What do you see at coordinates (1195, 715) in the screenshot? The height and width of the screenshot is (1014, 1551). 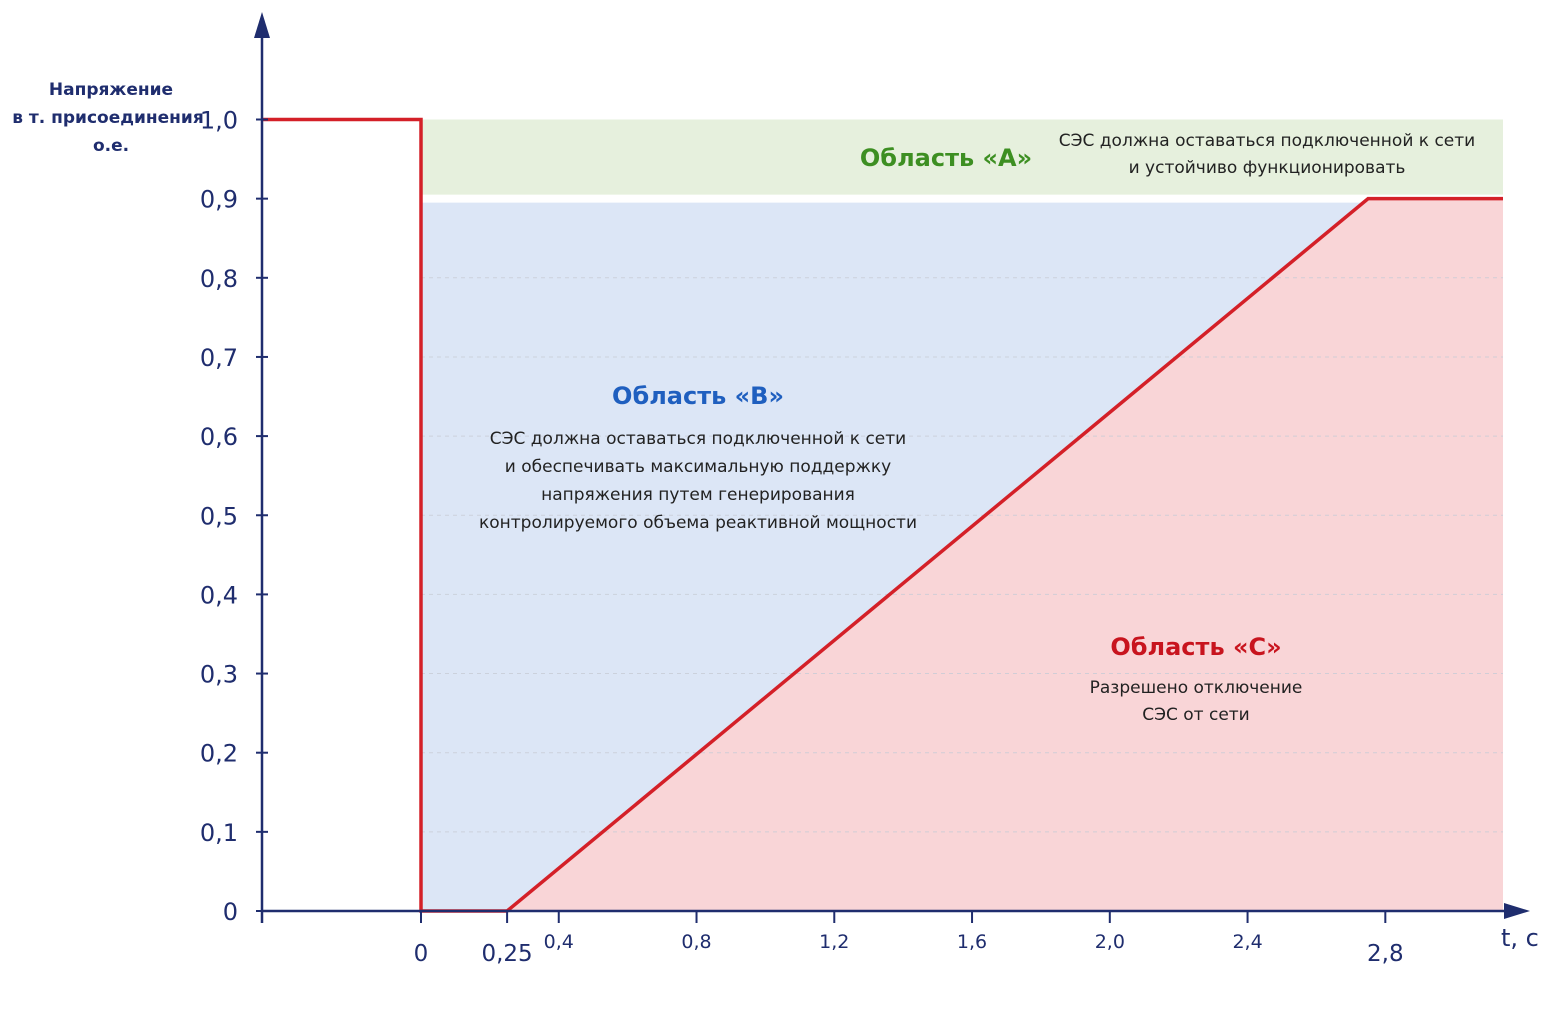 I see `region-c-text-line-2: СЭС от сети` at bounding box center [1195, 715].